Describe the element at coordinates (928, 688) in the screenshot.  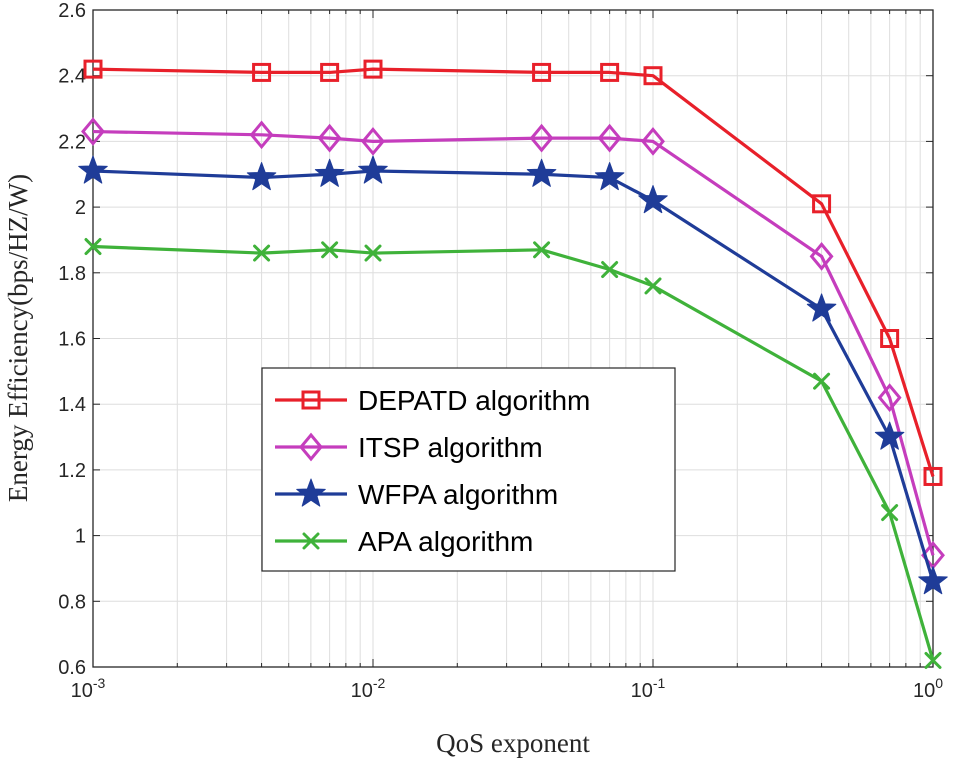
I see `x-tick-label: 10⁰` at that location.